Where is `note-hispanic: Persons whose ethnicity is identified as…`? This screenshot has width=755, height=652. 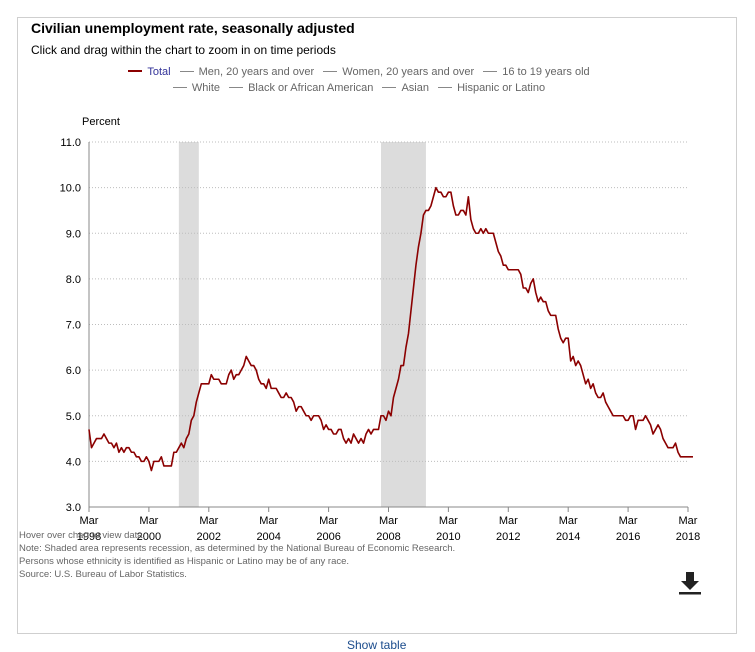 note-hispanic: Persons whose ethnicity is identified as… is located at coordinates (184, 561).